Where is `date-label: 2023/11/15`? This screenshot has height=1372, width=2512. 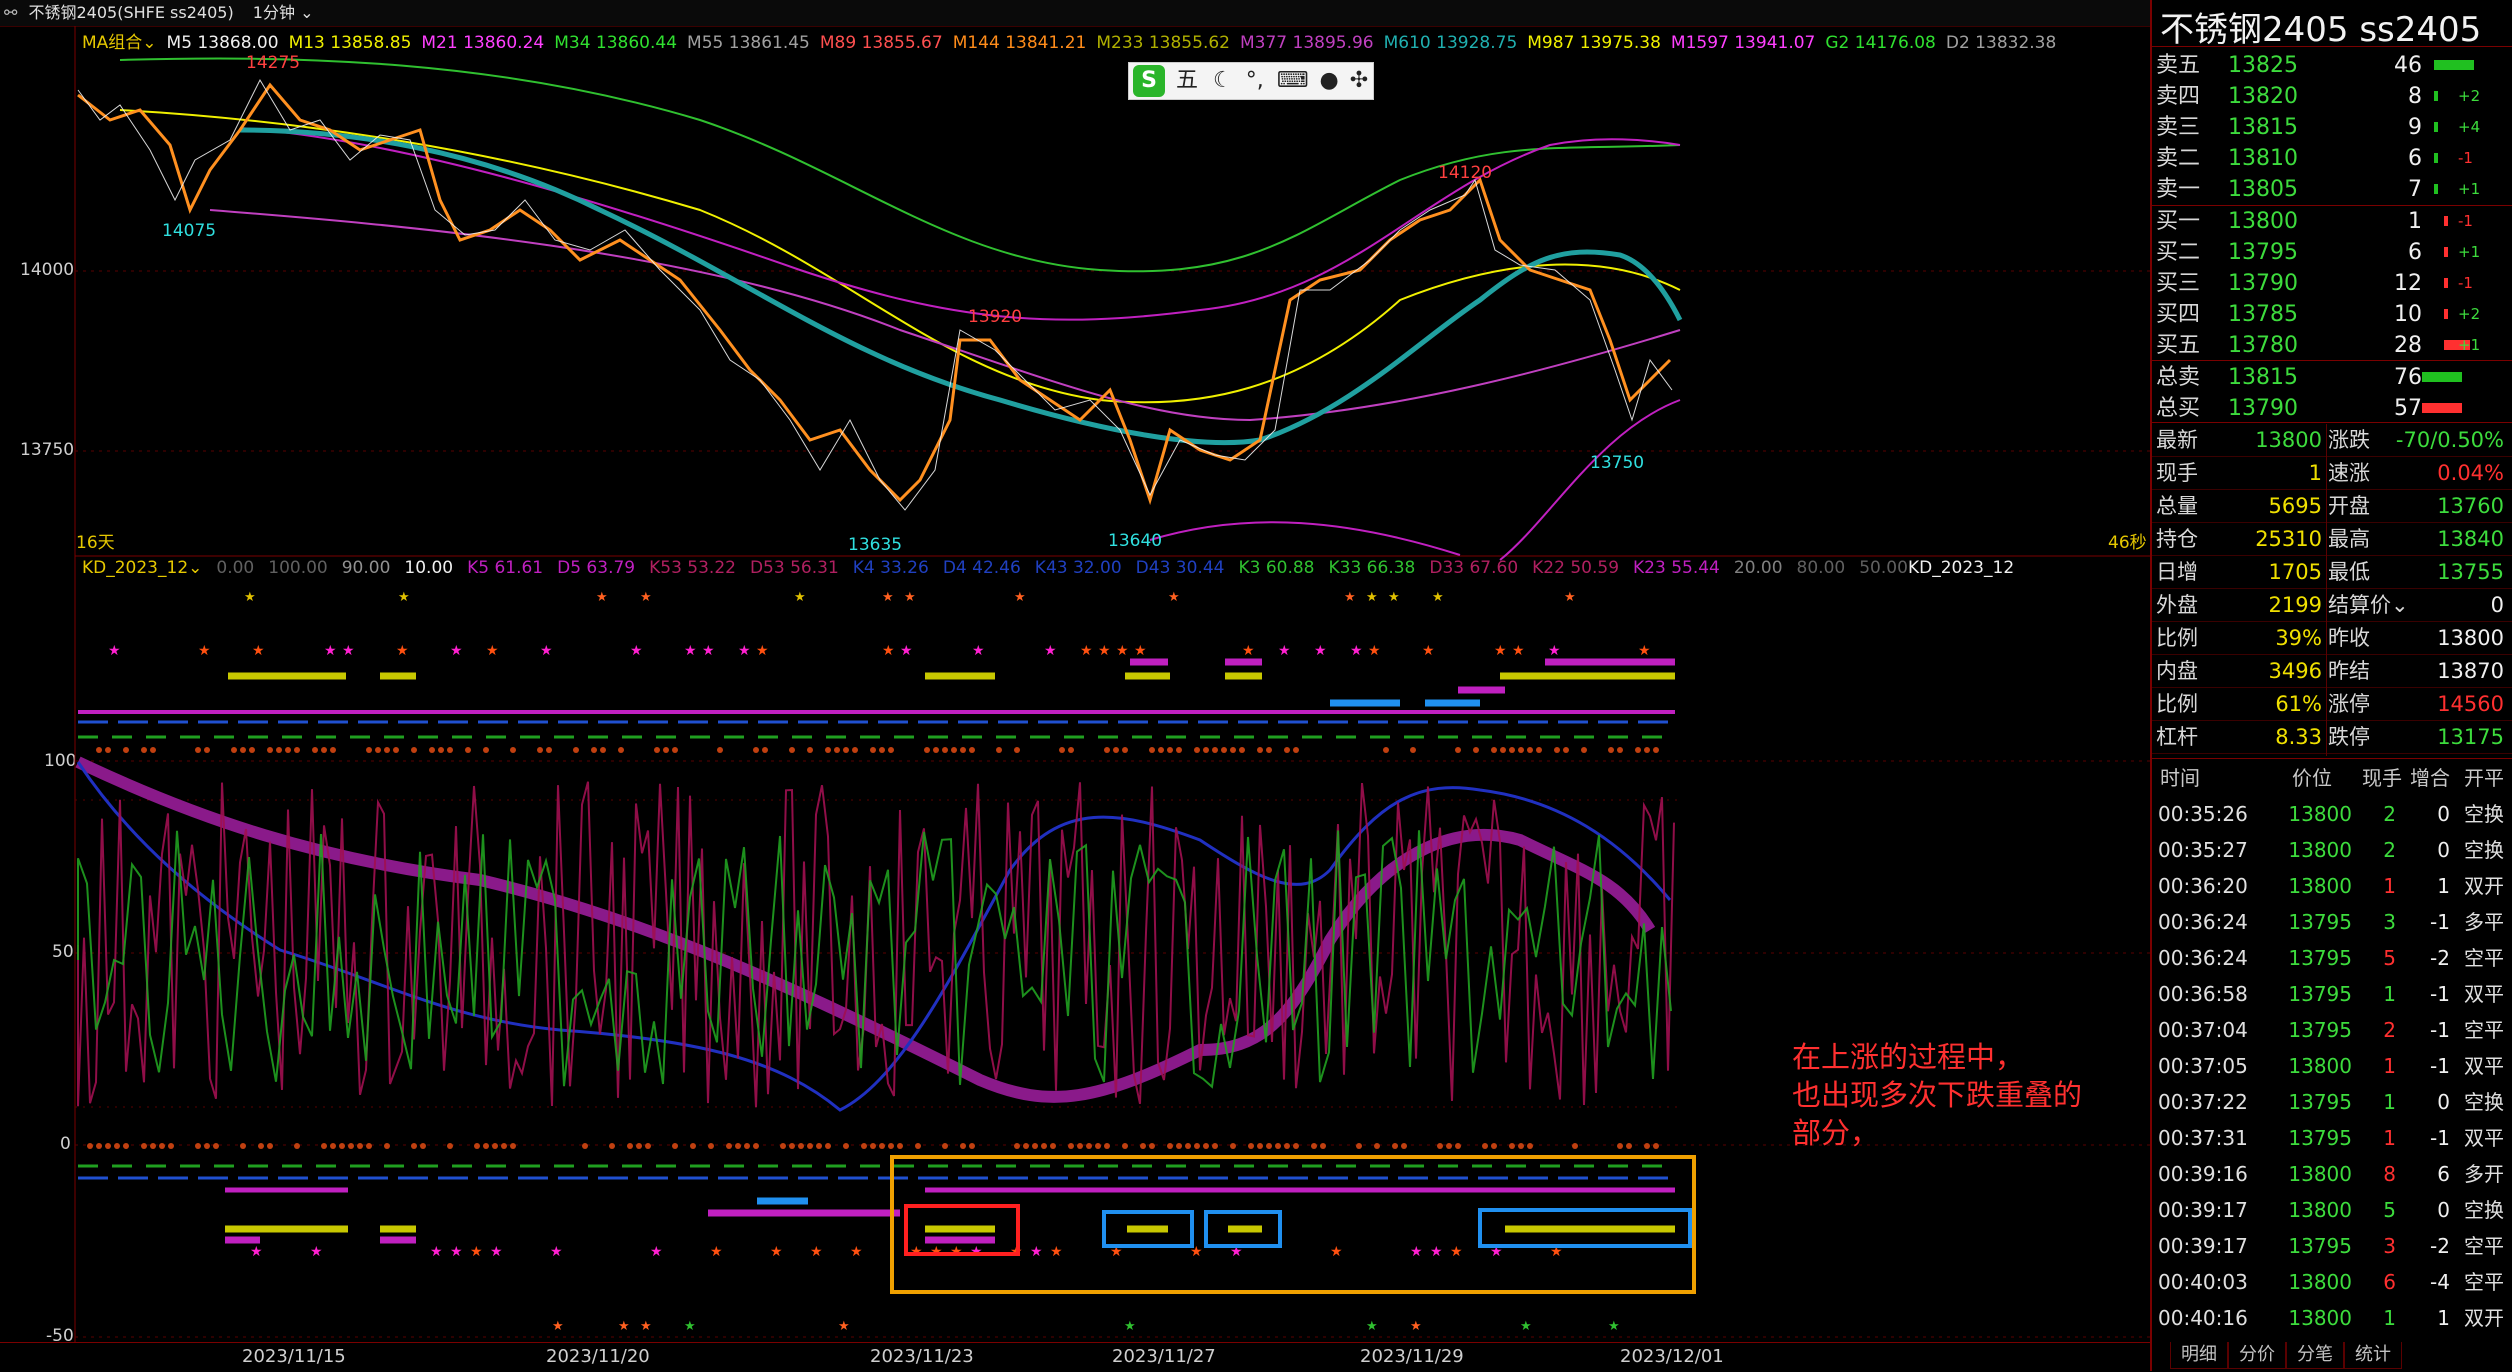 date-label: 2023/11/15 is located at coordinates (294, 1356).